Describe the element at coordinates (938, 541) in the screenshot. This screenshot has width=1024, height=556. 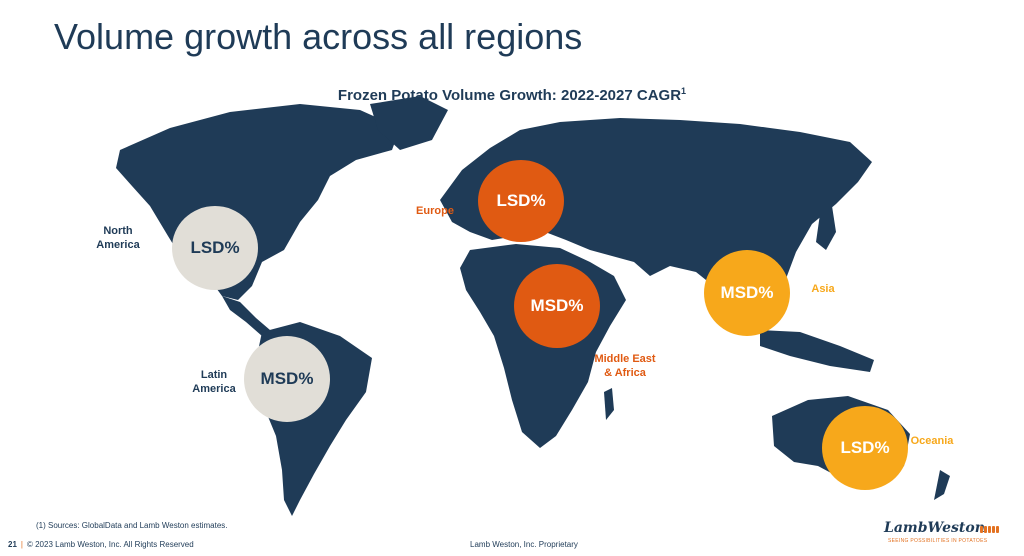
I see `logo-tagline: SEEING POSSIBILITIES IN POTATOES` at that location.